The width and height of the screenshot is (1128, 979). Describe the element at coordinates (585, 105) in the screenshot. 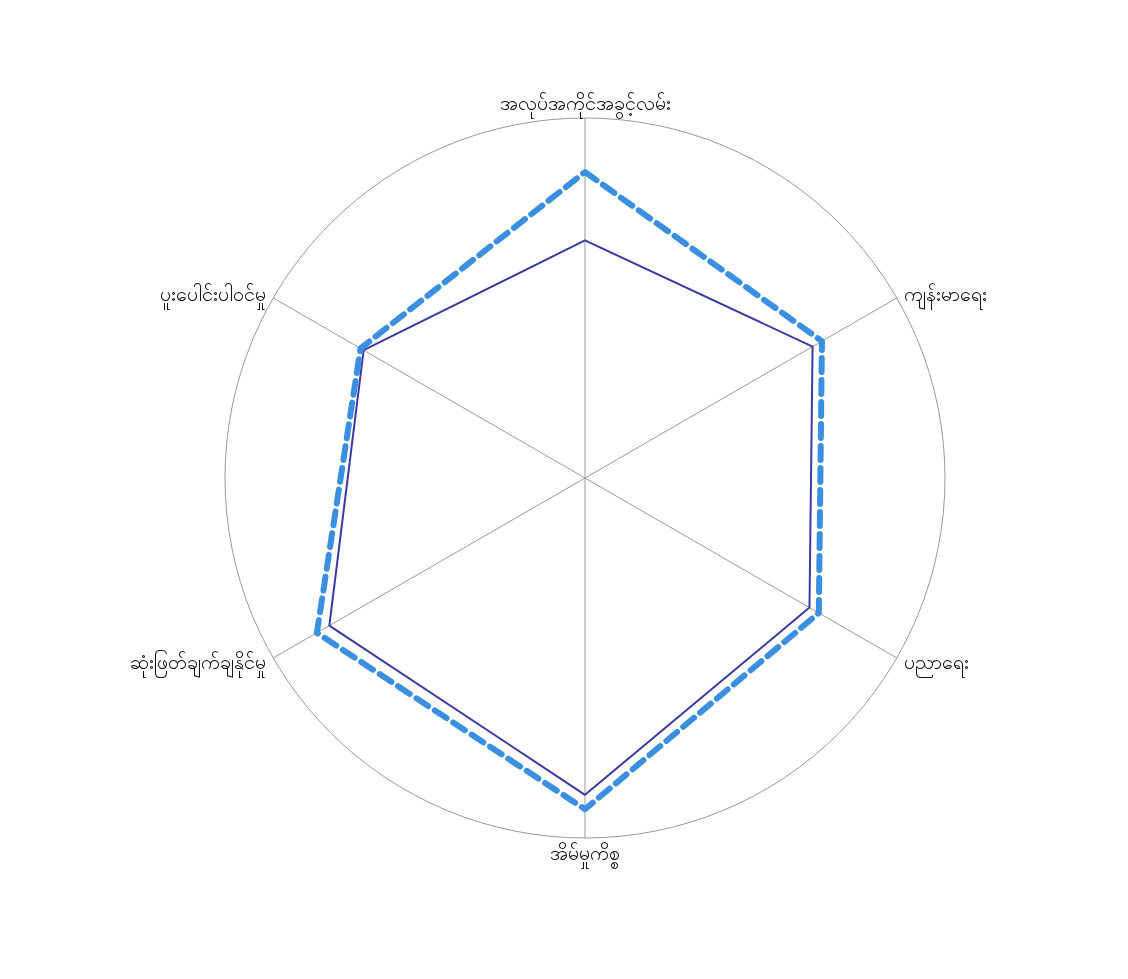

I see `spoke-label: အလုပ်အကိုင်အခွင့်လမ်း` at that location.